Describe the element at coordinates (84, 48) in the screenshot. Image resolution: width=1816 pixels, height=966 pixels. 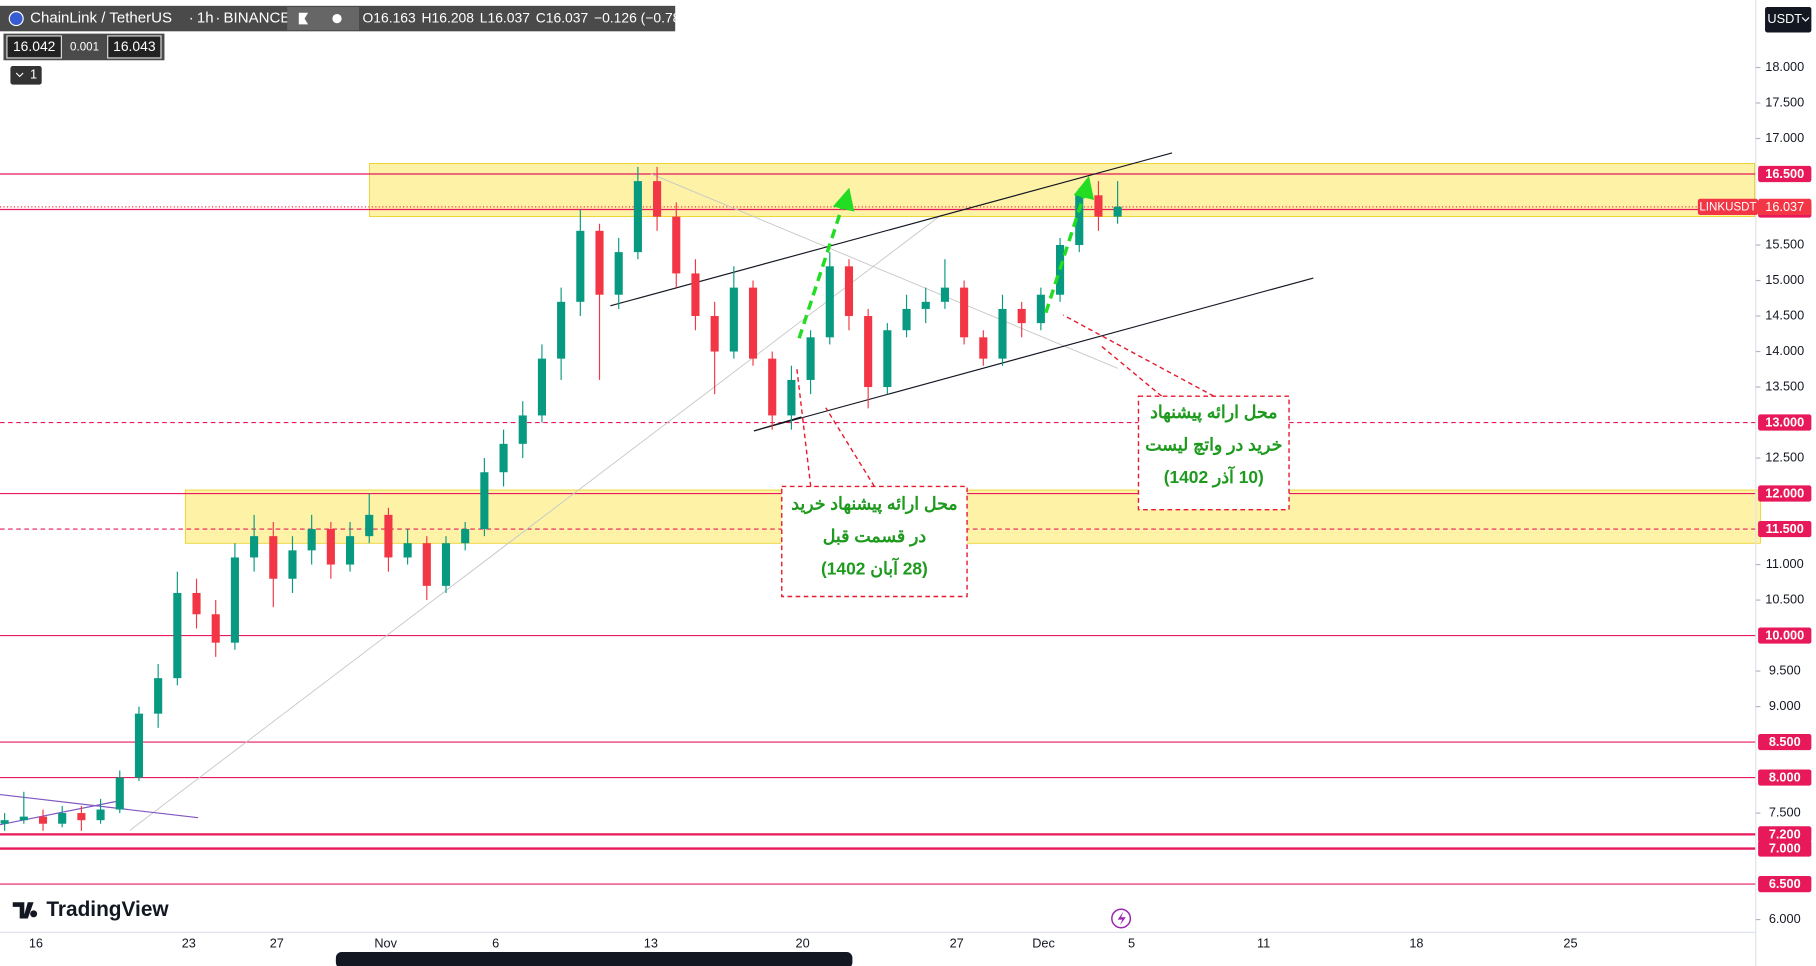
I see `spread: 0.001` at that location.